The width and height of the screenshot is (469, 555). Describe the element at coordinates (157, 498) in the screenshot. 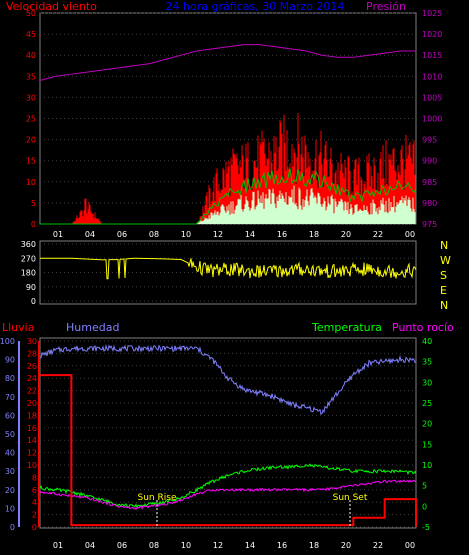

I see `sunrise-label: Sun Rise` at that location.